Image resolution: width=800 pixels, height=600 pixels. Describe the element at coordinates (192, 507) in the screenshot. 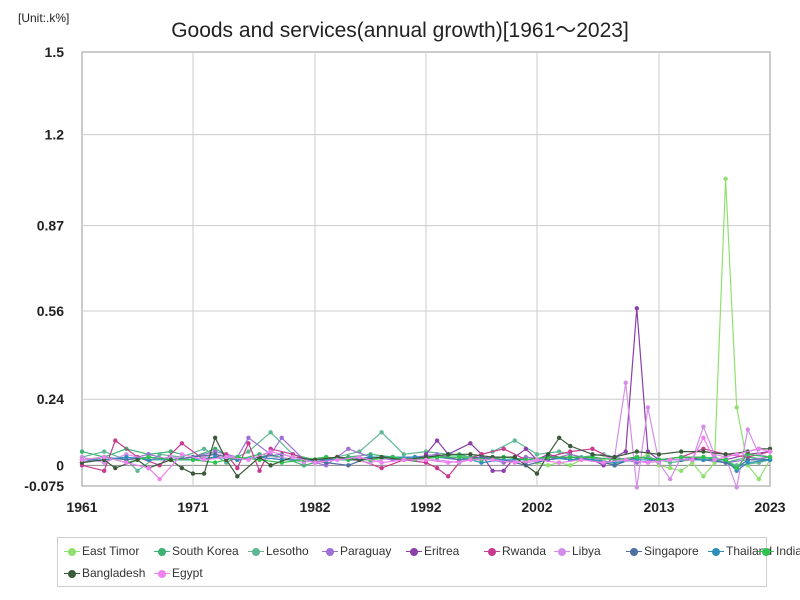

I see `x-tick-label: 1971` at that location.